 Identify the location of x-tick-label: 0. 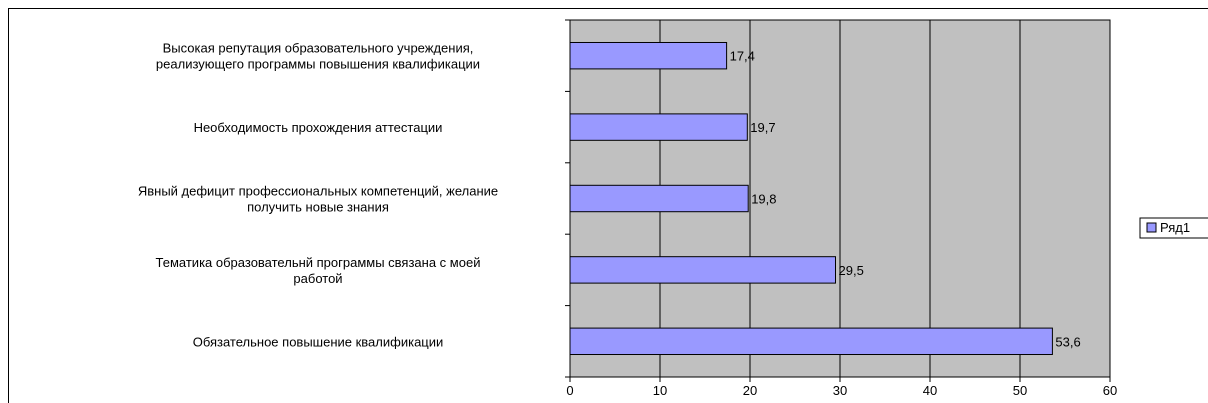
(569, 390).